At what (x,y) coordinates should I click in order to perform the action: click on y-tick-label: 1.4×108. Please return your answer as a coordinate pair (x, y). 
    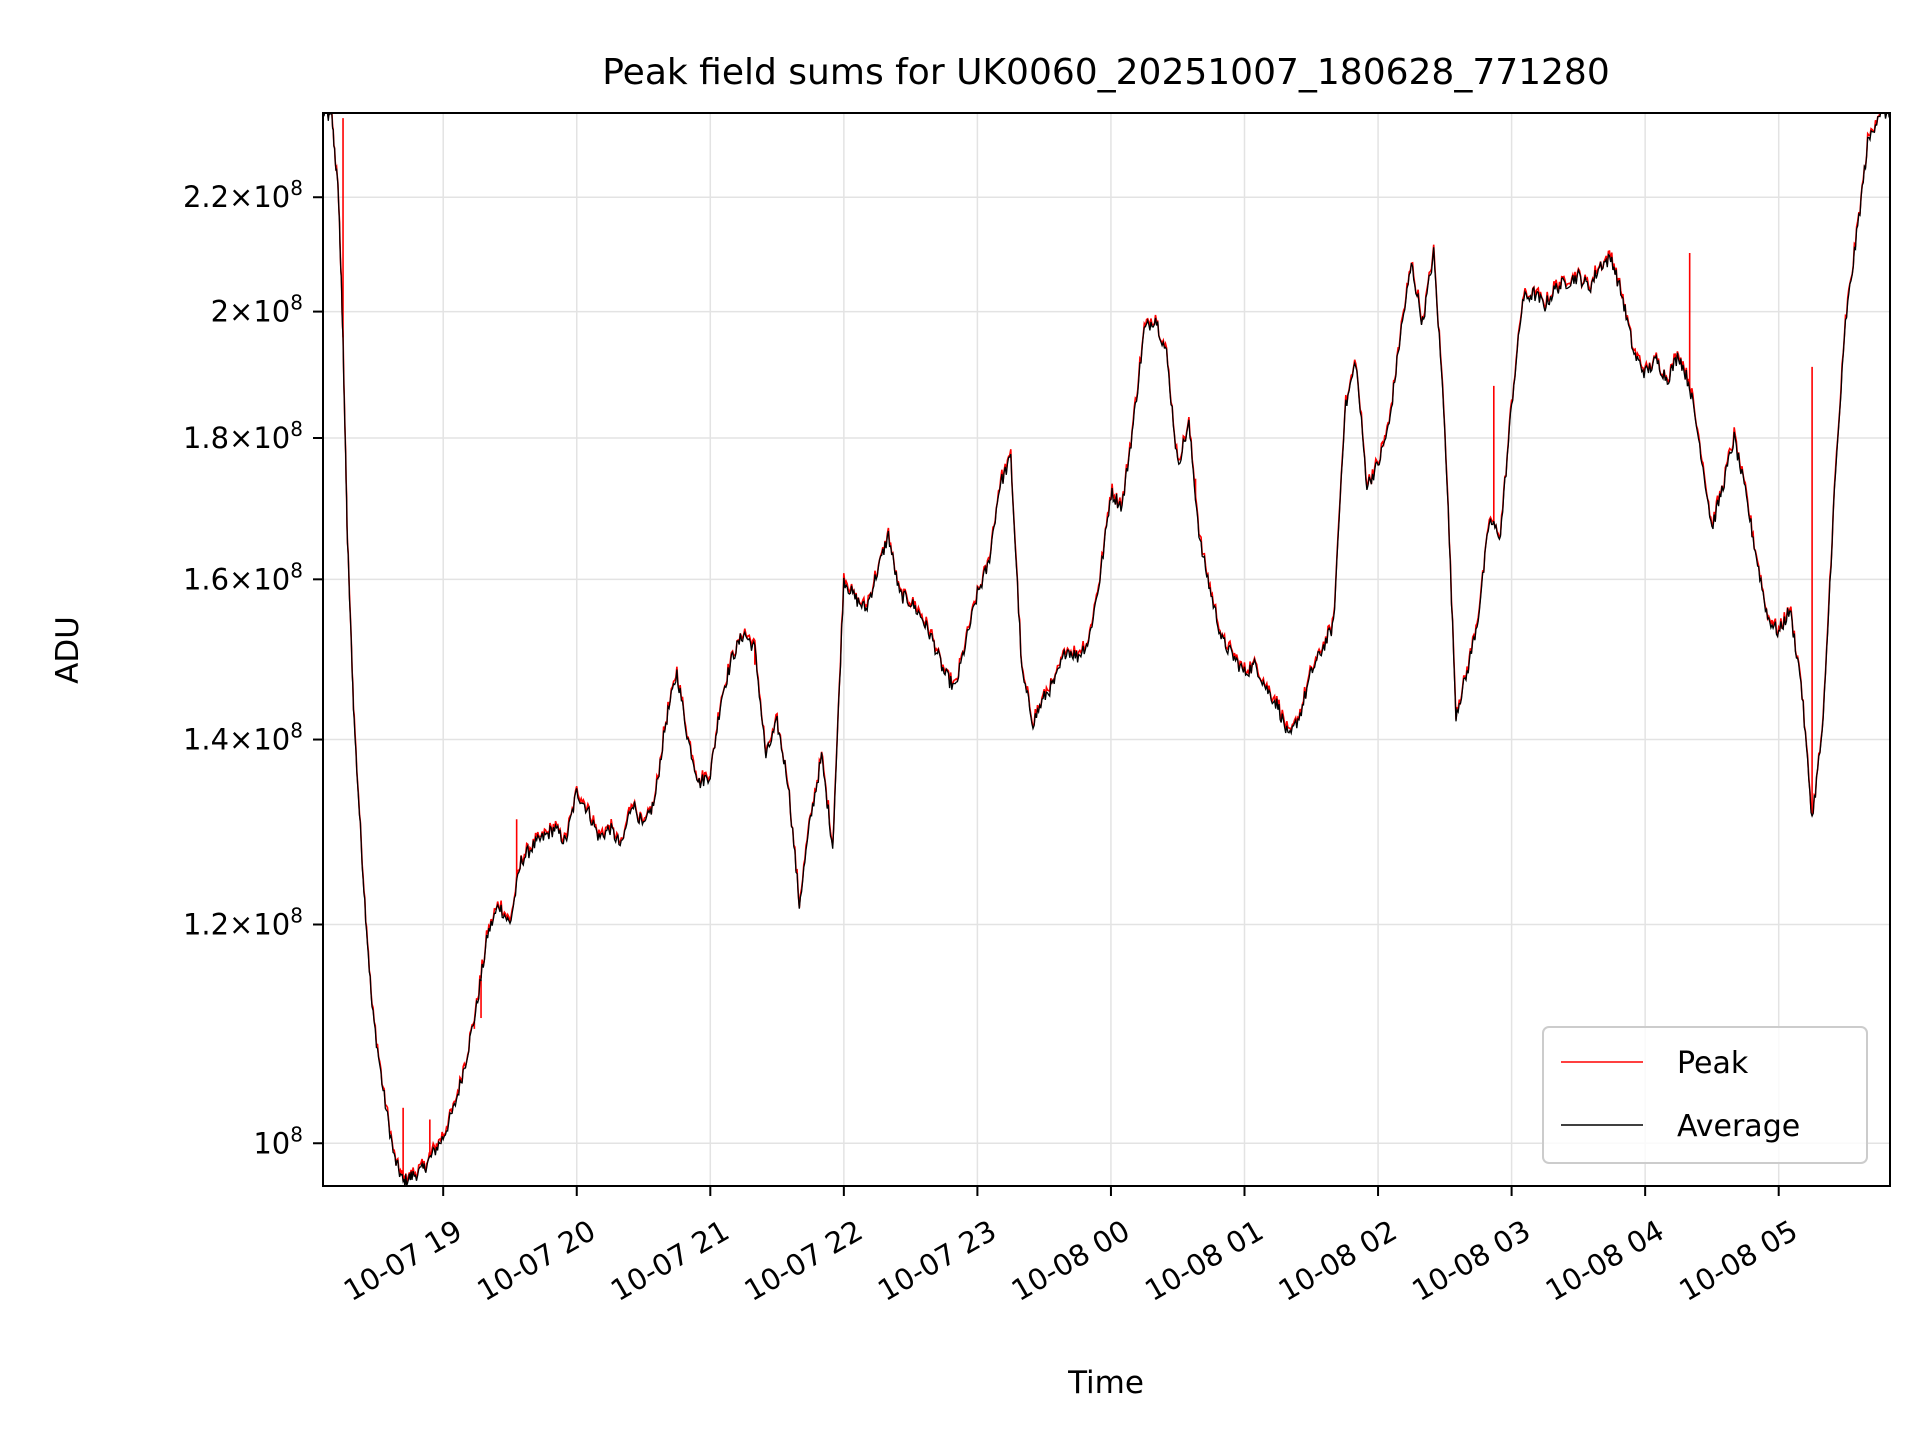
    Looking at the image, I should click on (243, 738).